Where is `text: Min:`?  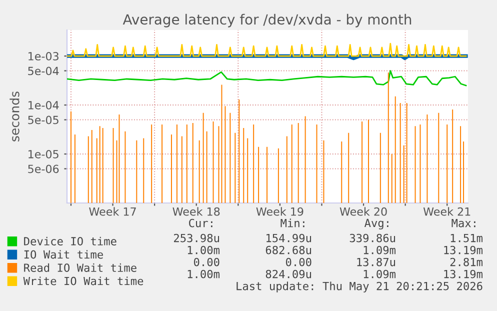 text: Min: is located at coordinates (292, 223).